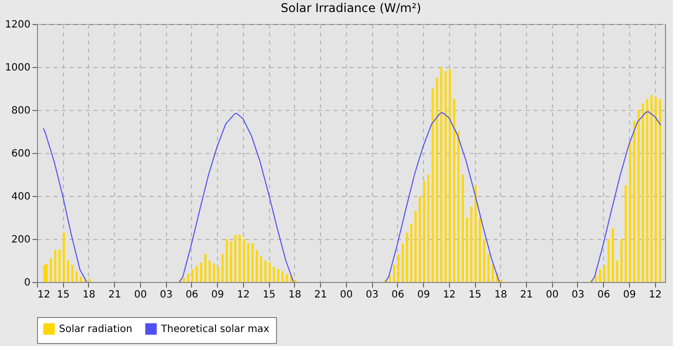 The image size is (700, 350). I want to click on y-tick-label: 0, so click(27, 283).